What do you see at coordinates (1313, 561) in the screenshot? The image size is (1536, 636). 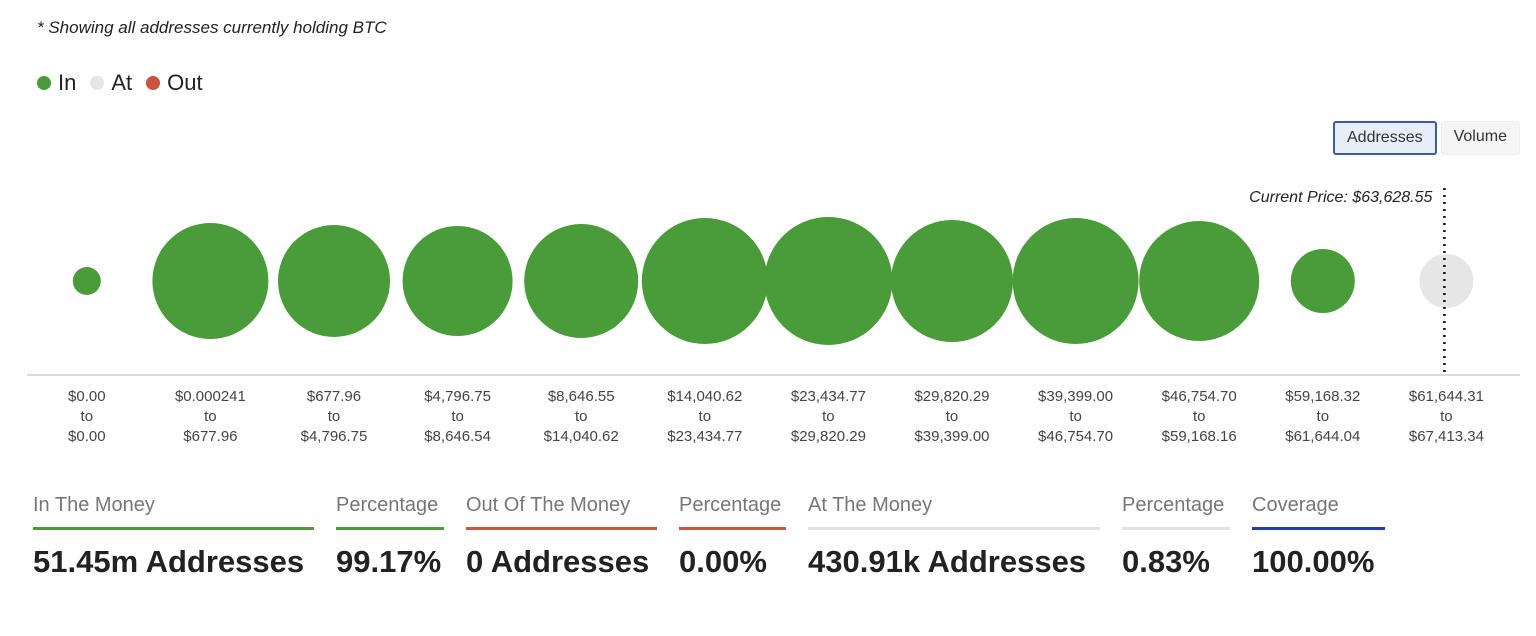 I see `stat-value: 100.00%` at bounding box center [1313, 561].